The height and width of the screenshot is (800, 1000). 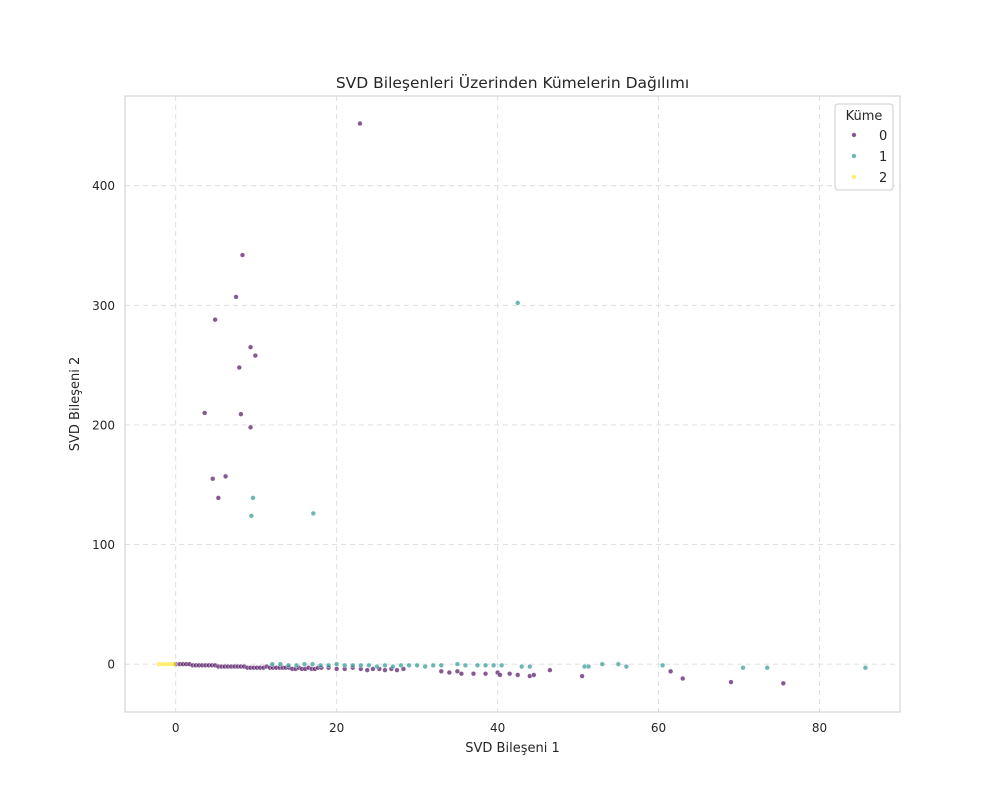 What do you see at coordinates (883, 178) in the screenshot?
I see `legend-label-2: 2` at bounding box center [883, 178].